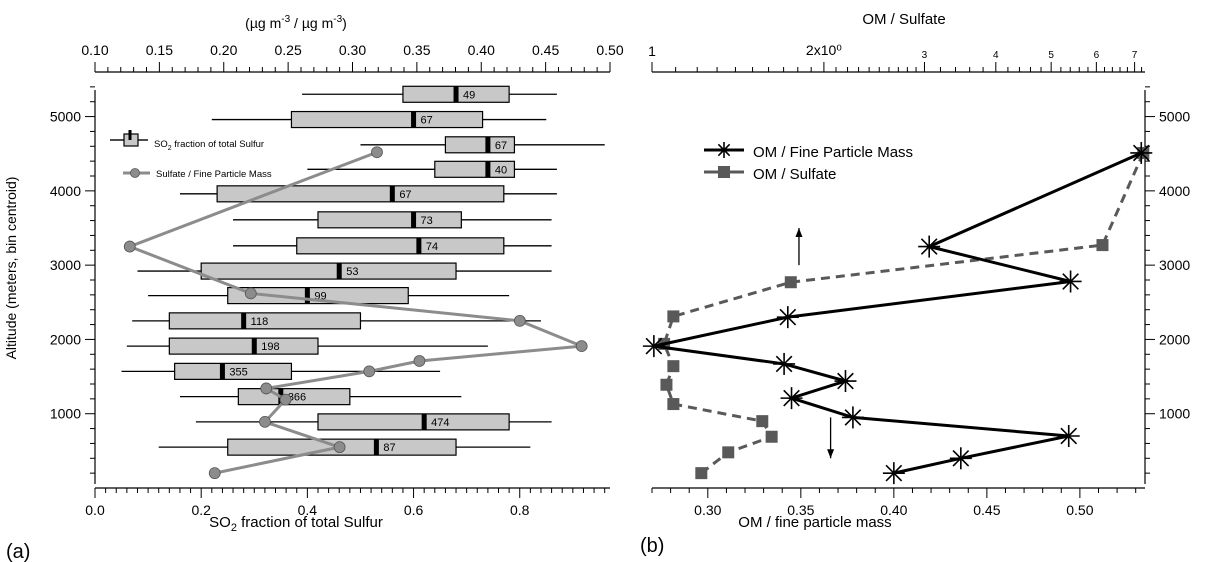 The width and height of the screenshot is (1215, 562). I want to click on y-tick-label: 3000, so click(1174, 265).